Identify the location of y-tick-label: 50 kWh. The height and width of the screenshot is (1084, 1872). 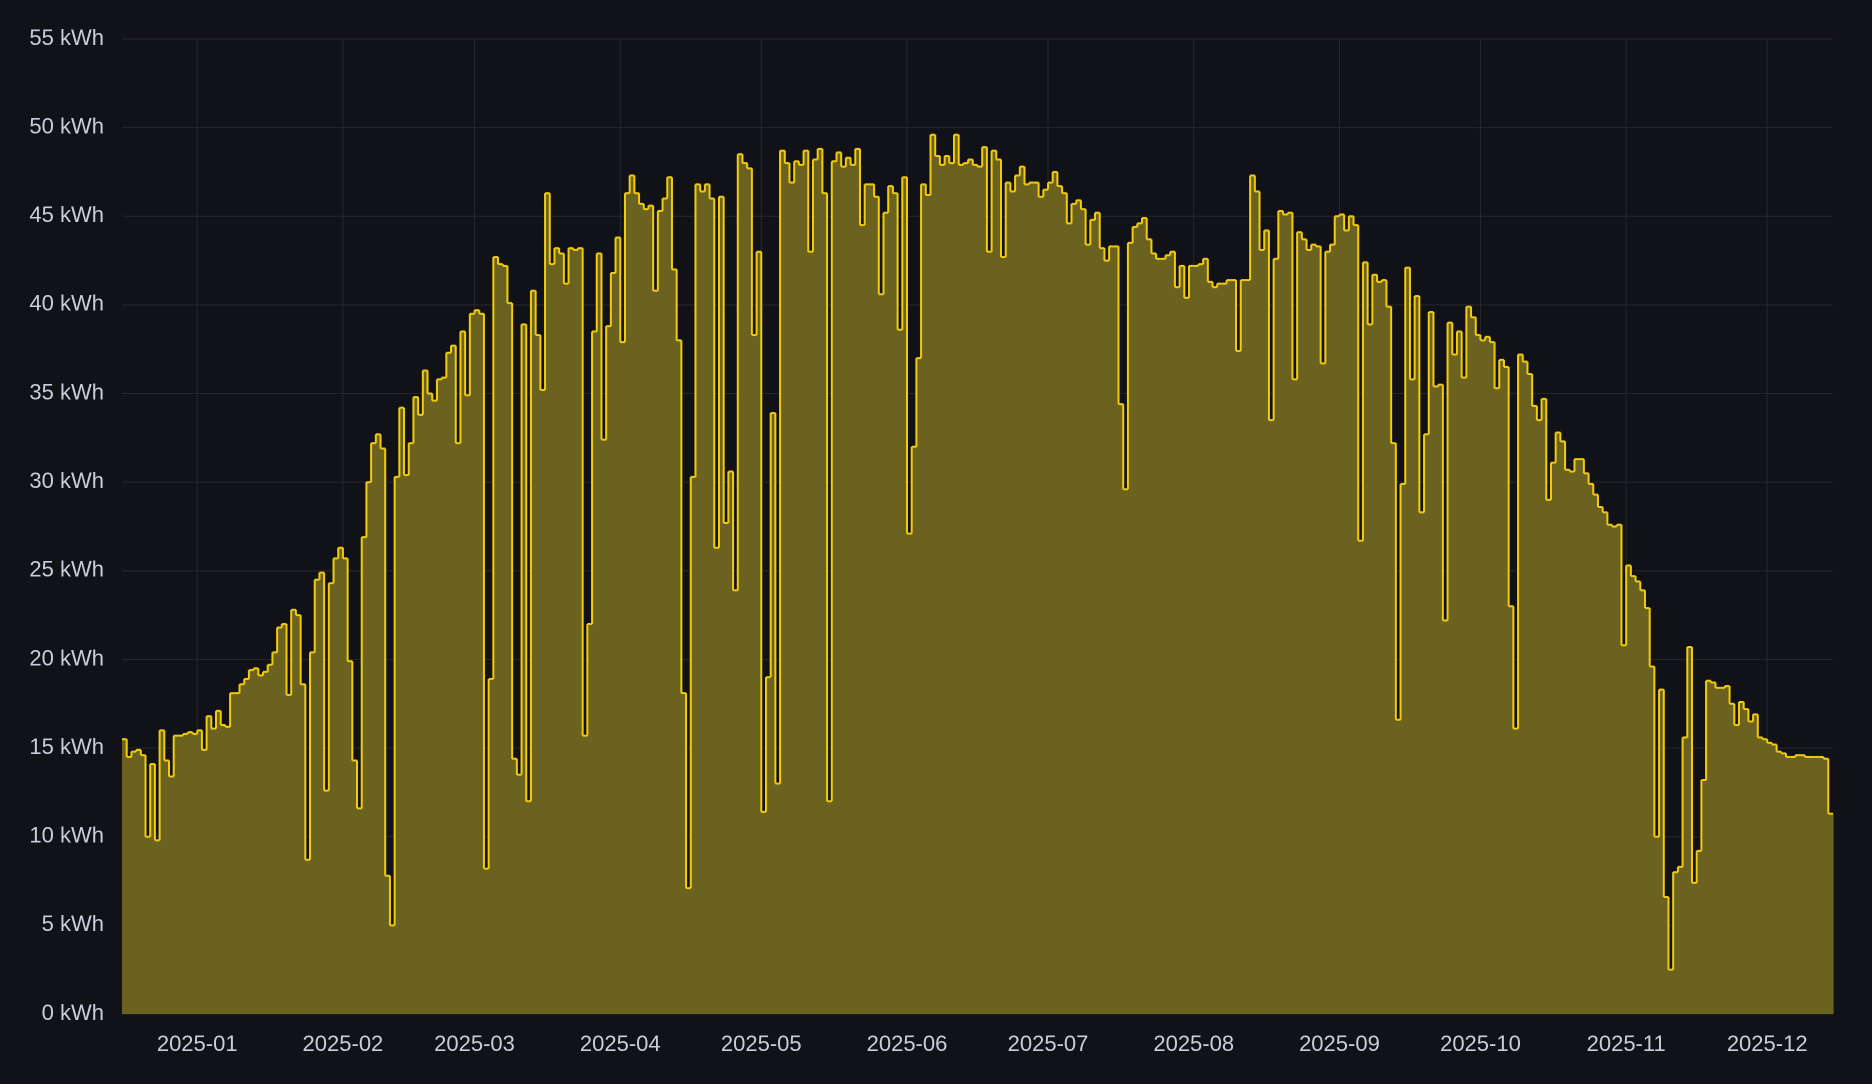
(66, 125).